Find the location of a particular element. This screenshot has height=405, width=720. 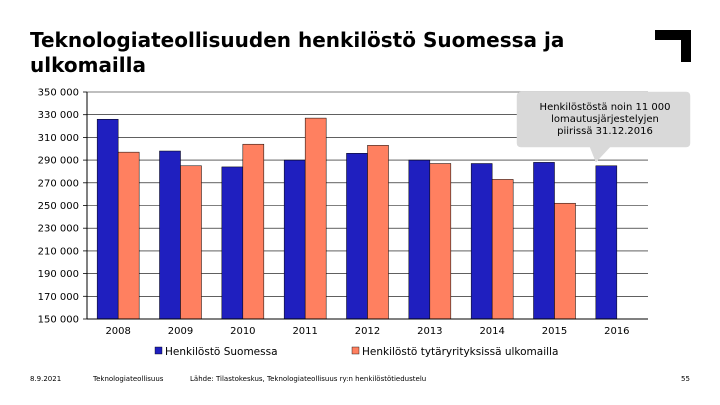

bar-finland-2013 is located at coordinates (419, 239).